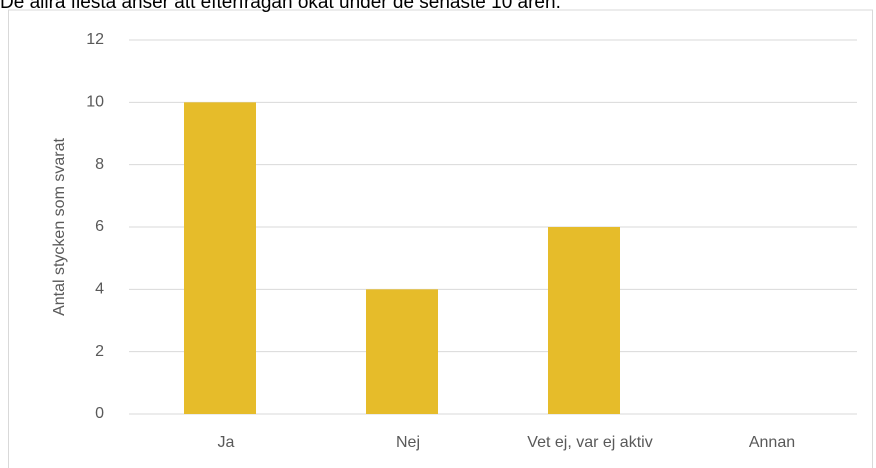 The width and height of the screenshot is (876, 468). Describe the element at coordinates (99, 413) in the screenshot. I see `y-tick-label: 0` at that location.